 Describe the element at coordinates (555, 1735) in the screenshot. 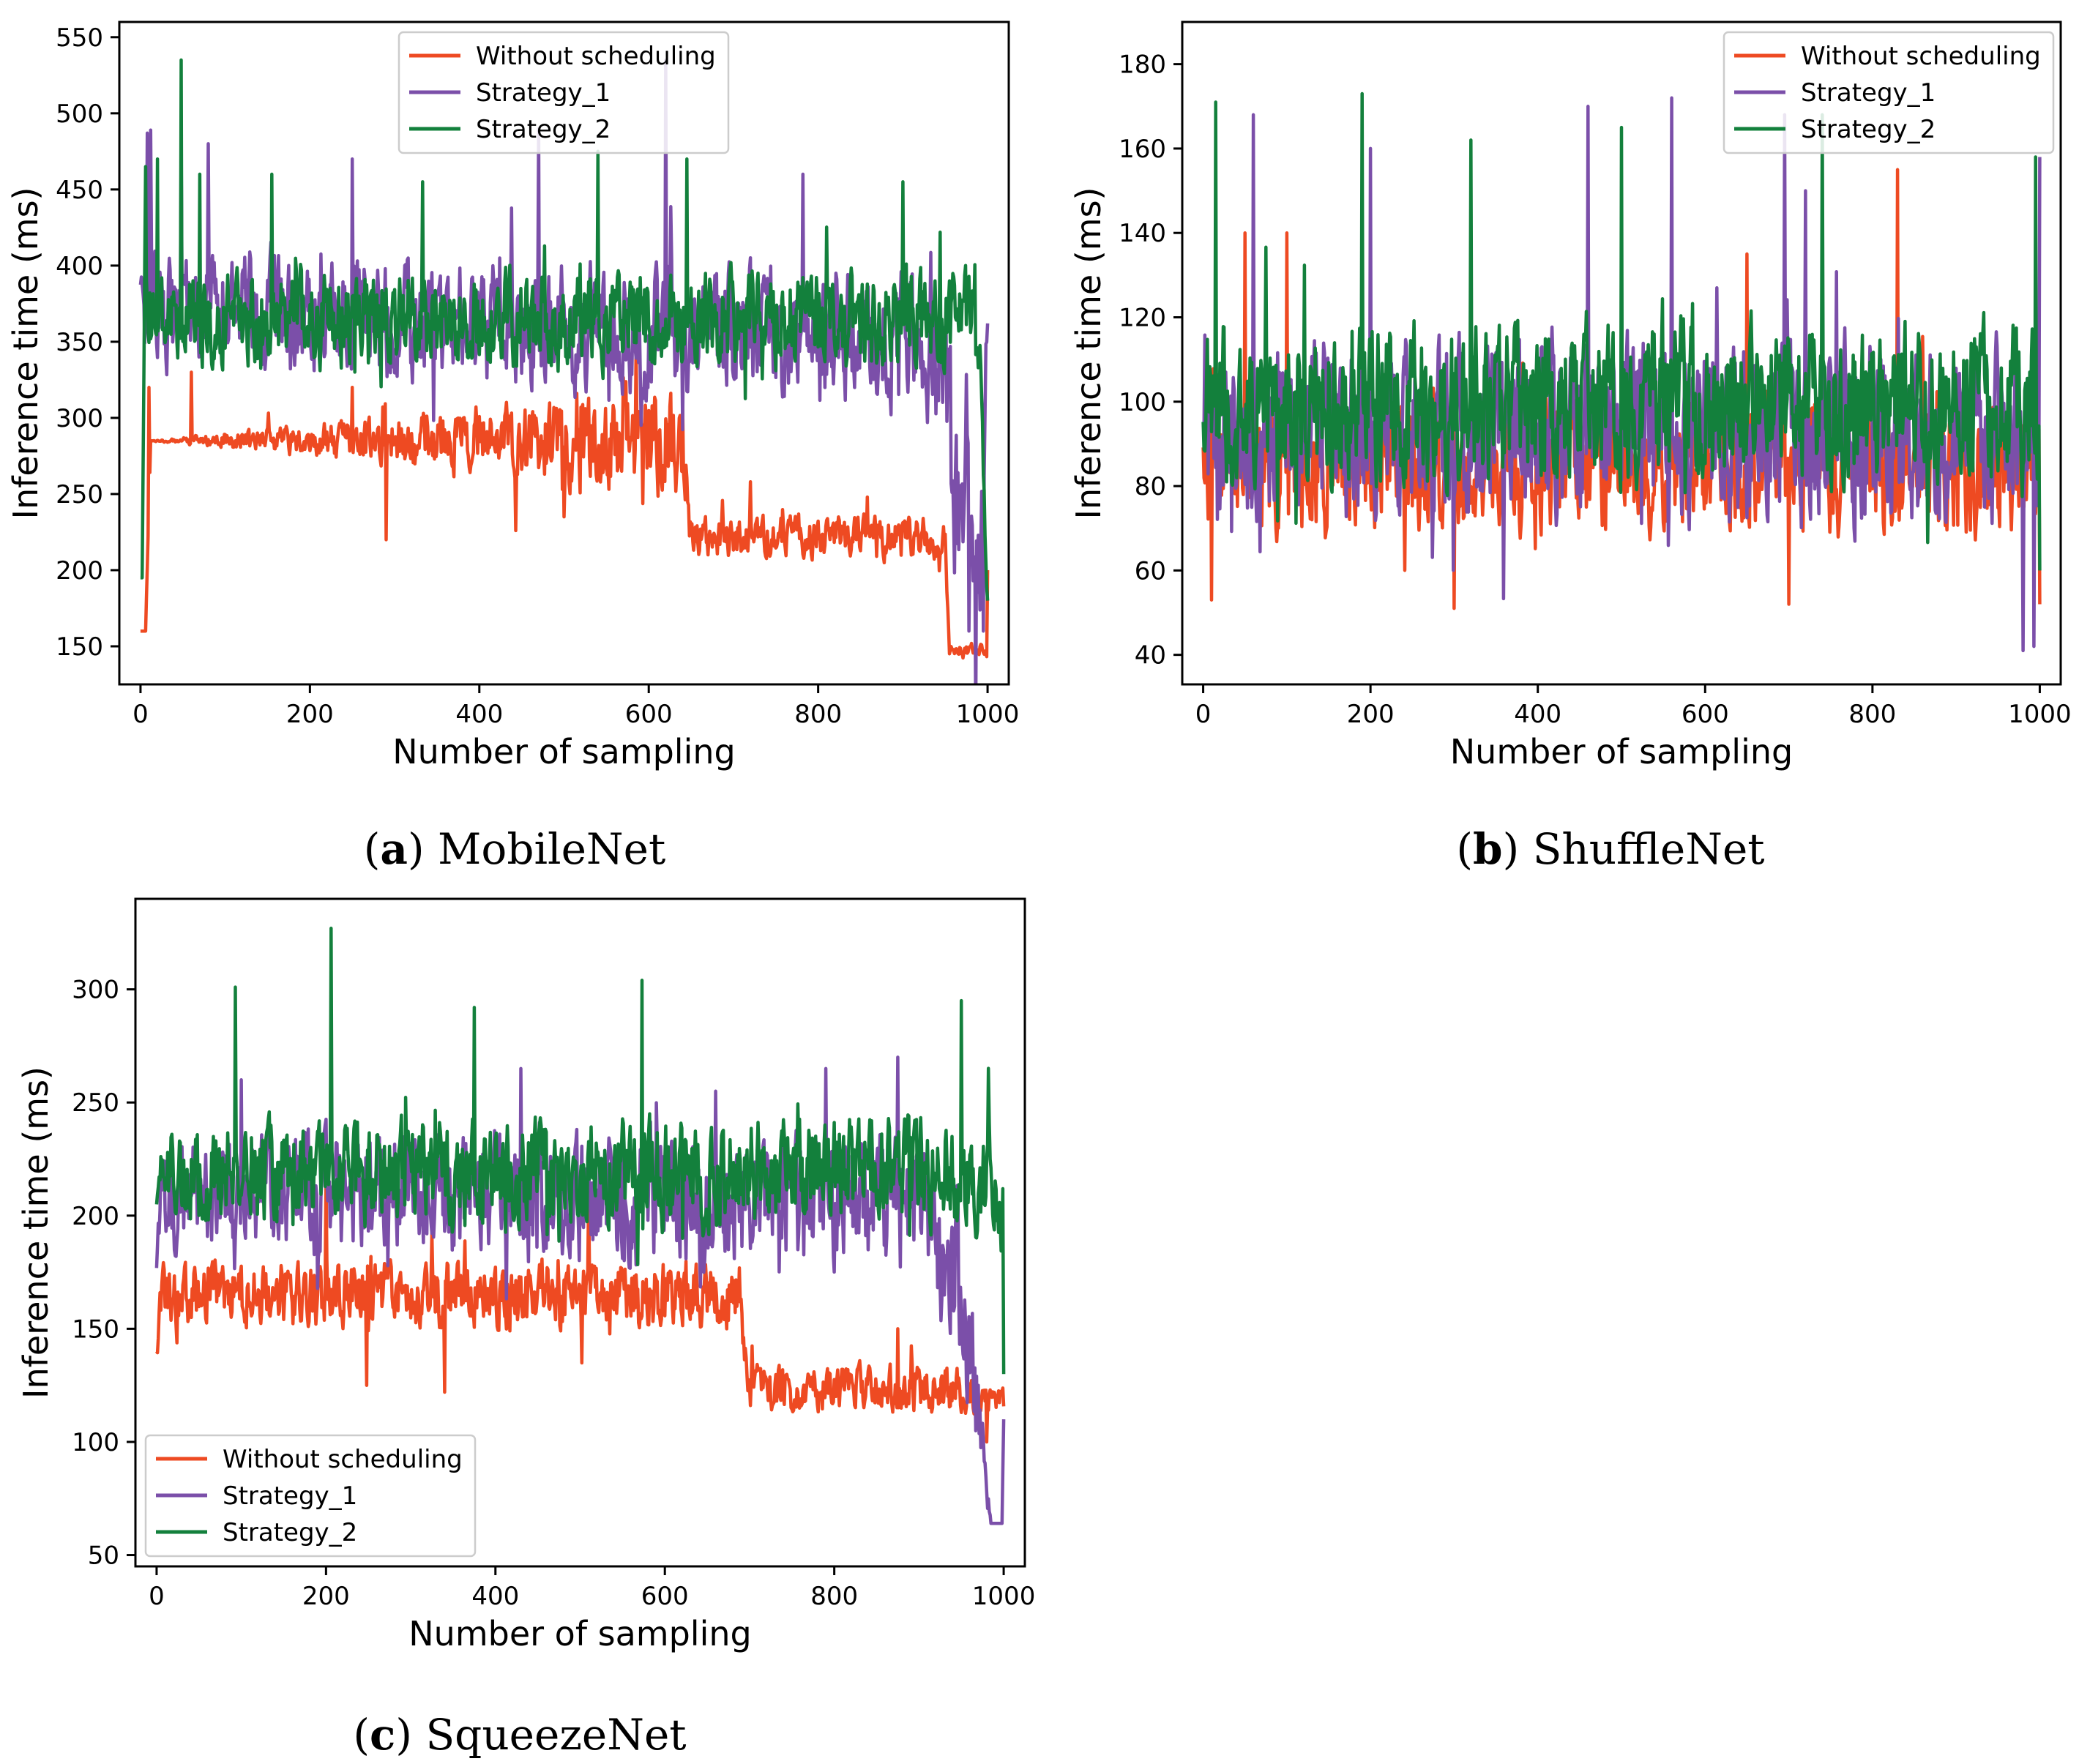

I see `caption-name: SqueezeNet` at that location.